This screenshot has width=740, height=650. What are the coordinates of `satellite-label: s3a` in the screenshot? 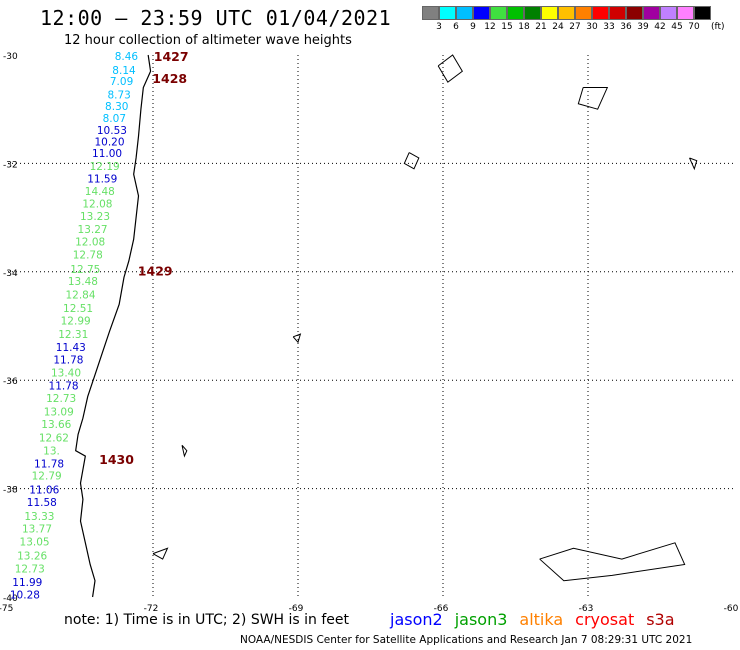 It's located at (660, 619).